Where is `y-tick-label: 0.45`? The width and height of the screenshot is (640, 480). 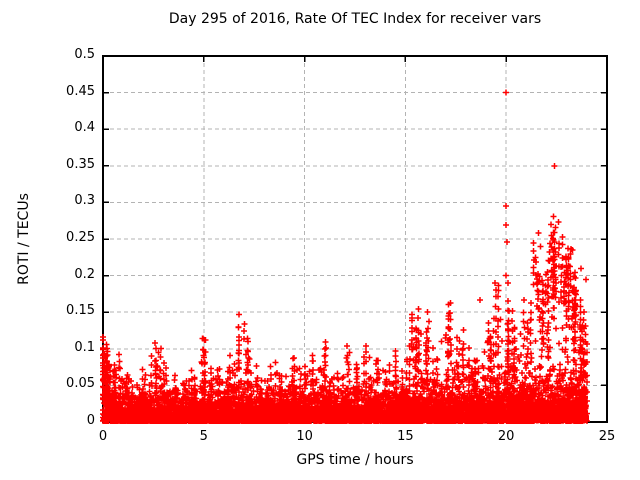
y-tick-label: 0.45 is located at coordinates (80, 91).